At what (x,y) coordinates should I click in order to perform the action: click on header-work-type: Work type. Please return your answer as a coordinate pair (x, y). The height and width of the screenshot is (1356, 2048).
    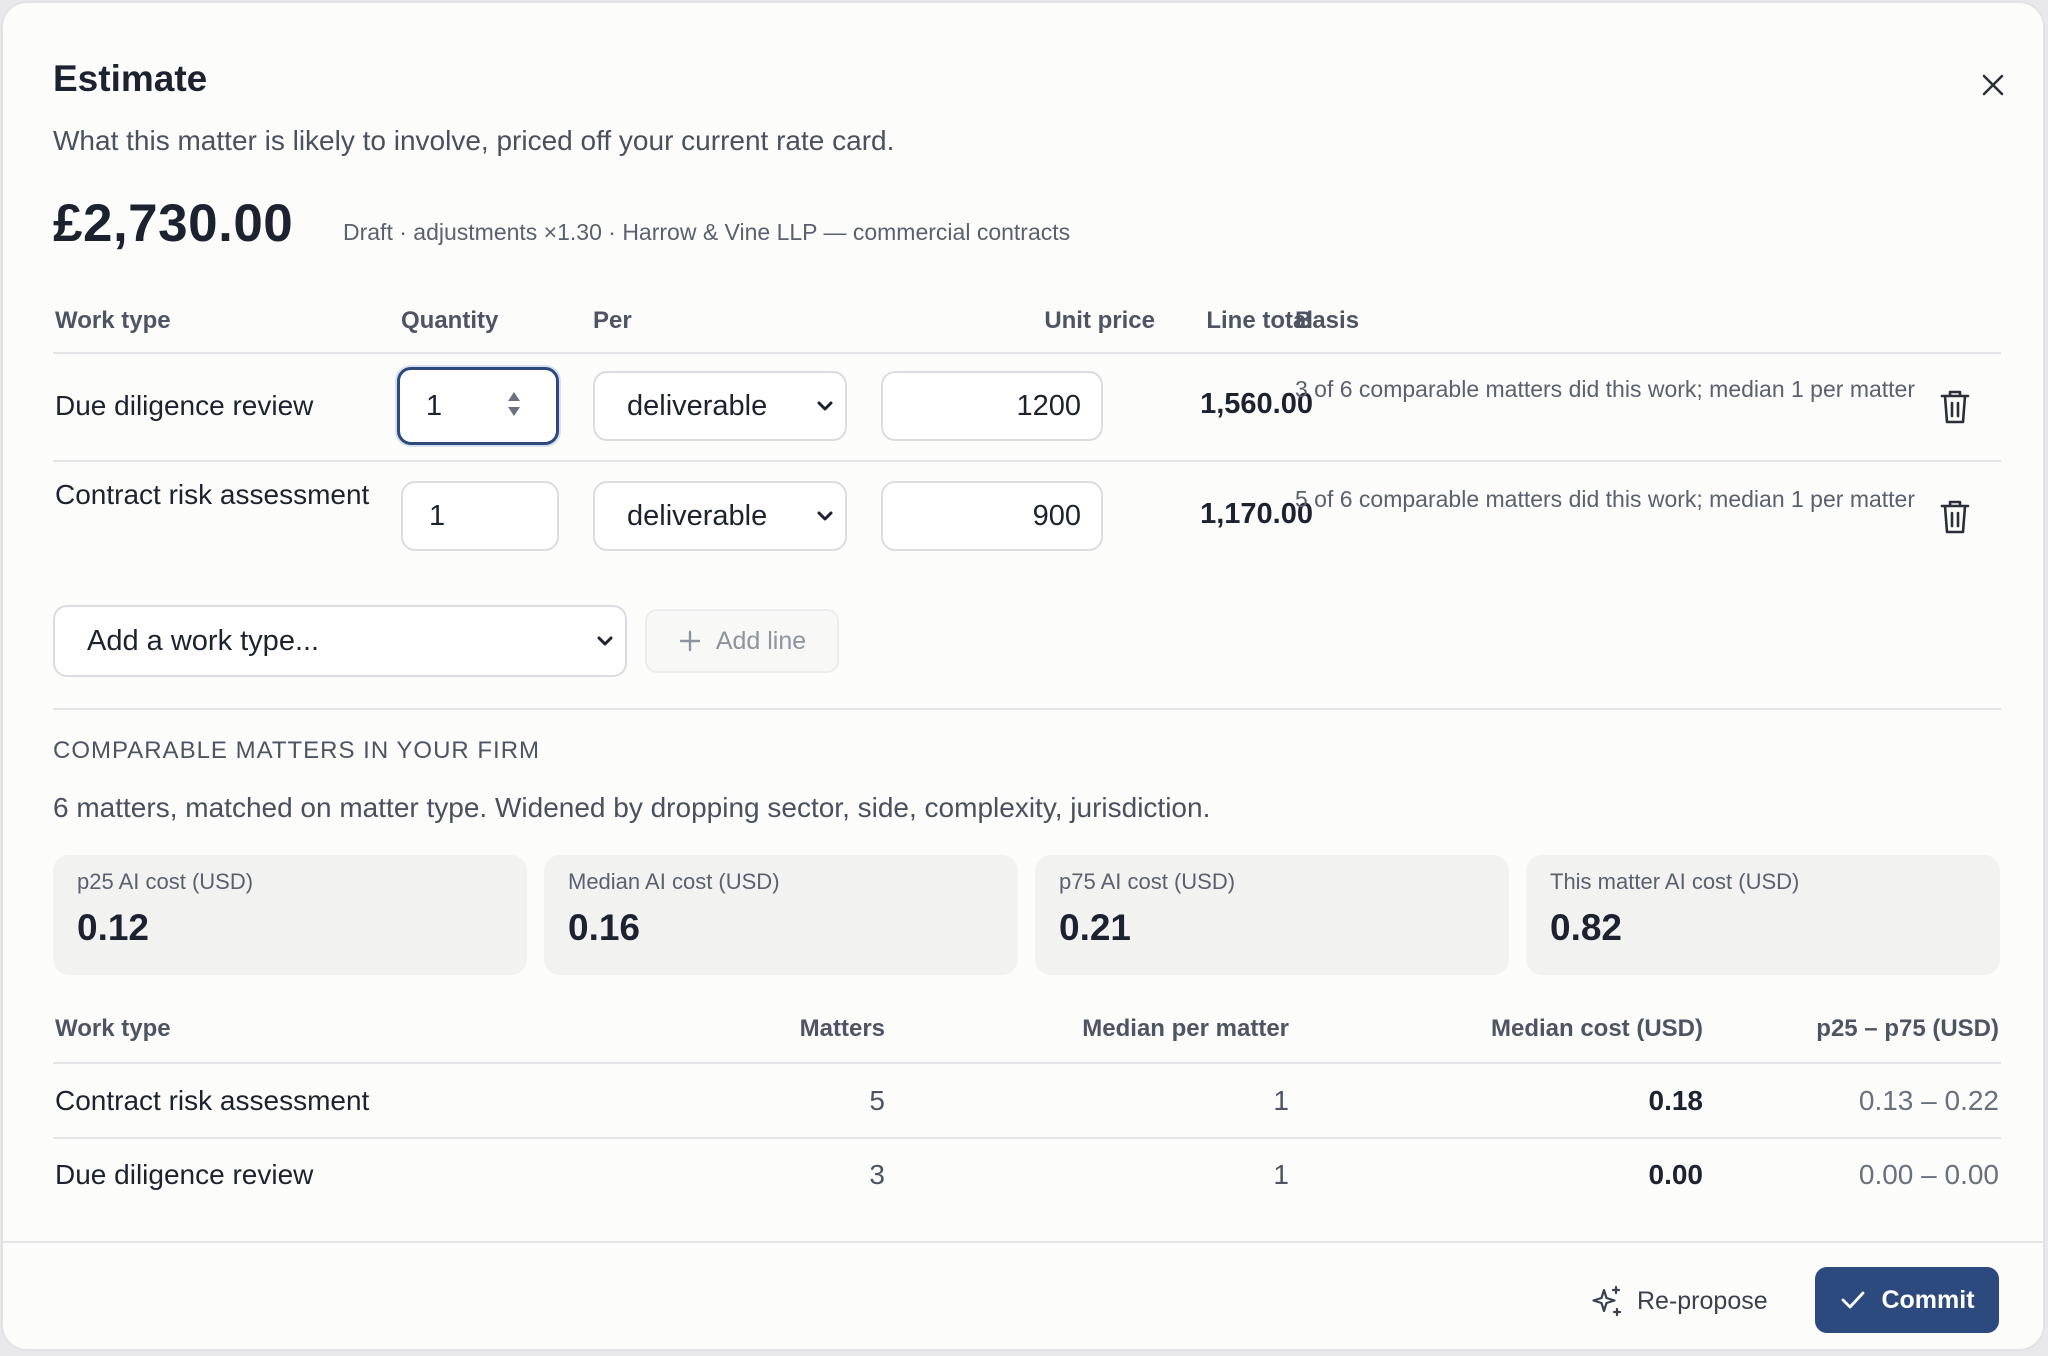
    Looking at the image, I should click on (113, 320).